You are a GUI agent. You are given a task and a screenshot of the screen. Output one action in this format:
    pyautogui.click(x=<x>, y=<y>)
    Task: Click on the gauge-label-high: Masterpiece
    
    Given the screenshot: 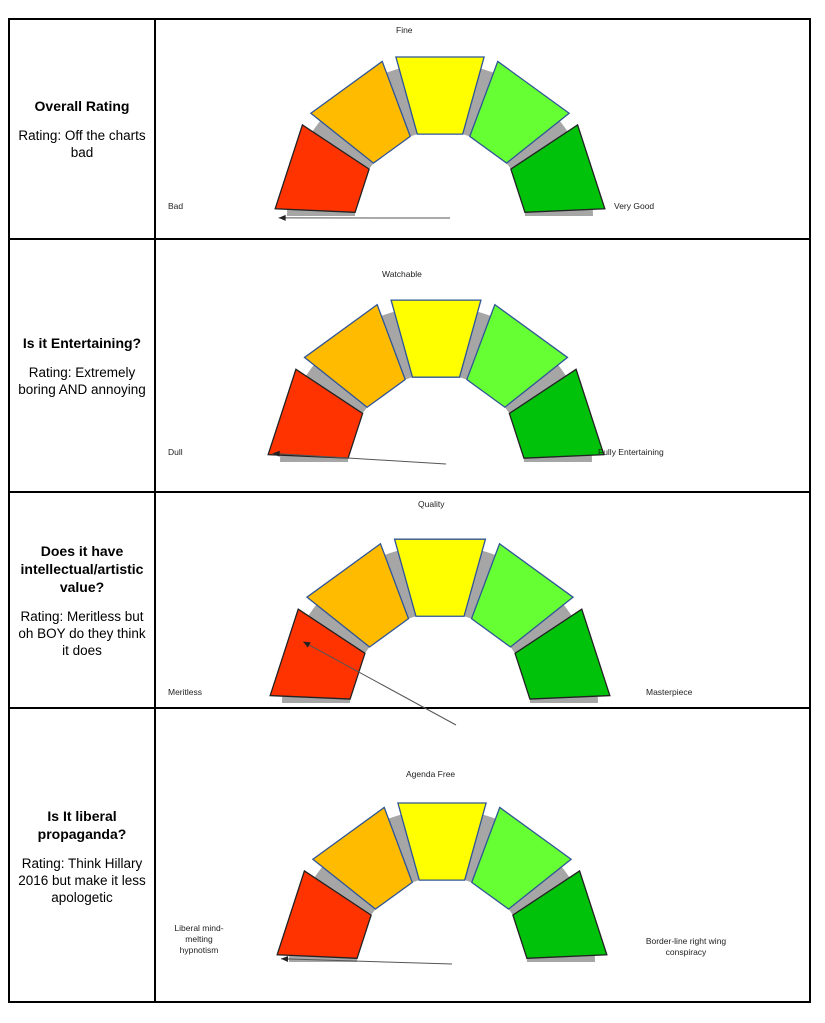 What is the action you would take?
    pyautogui.click(x=669, y=692)
    